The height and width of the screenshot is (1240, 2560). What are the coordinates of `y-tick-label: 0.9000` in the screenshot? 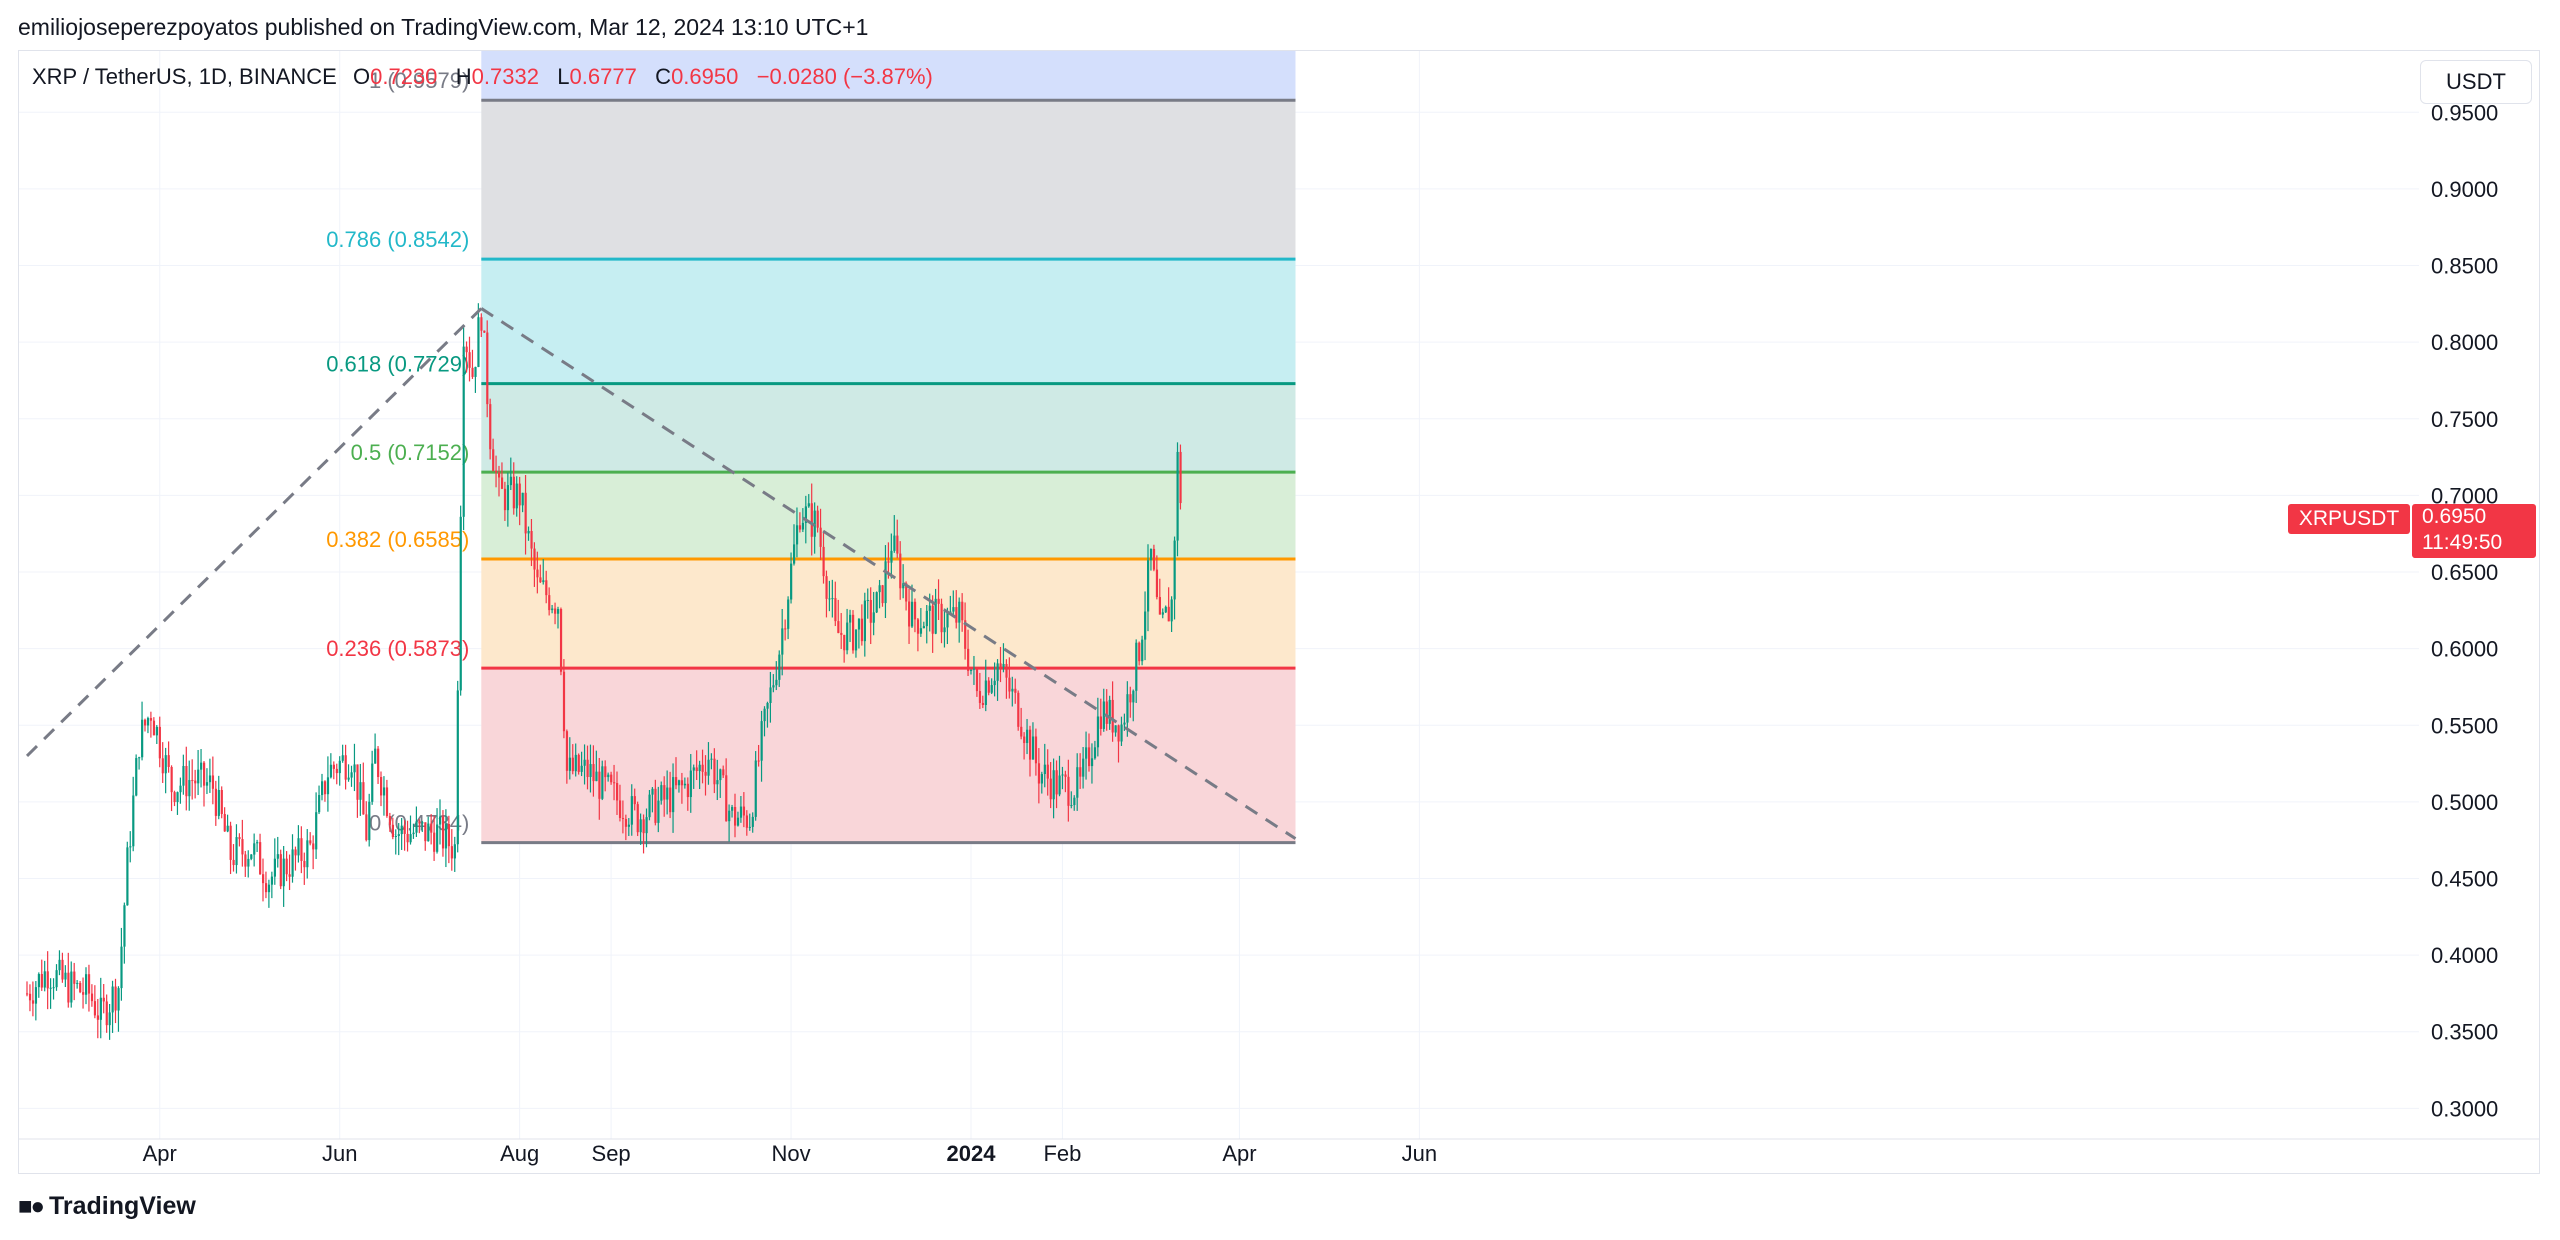 It's located at (2464, 189).